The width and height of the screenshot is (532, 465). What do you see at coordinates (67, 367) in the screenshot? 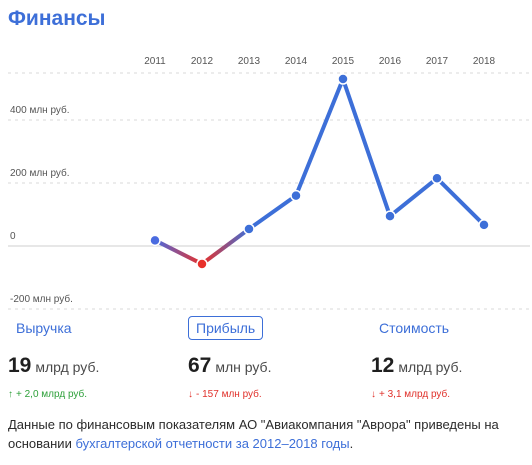
I see `revenue-unit: млрд руб.` at bounding box center [67, 367].